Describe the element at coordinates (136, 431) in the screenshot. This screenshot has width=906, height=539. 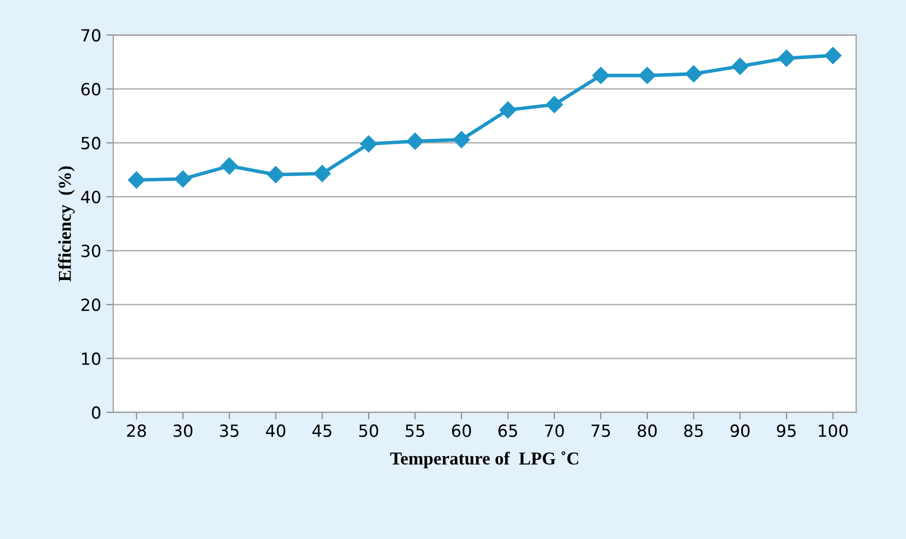
I see `x-tick-label: 28` at that location.